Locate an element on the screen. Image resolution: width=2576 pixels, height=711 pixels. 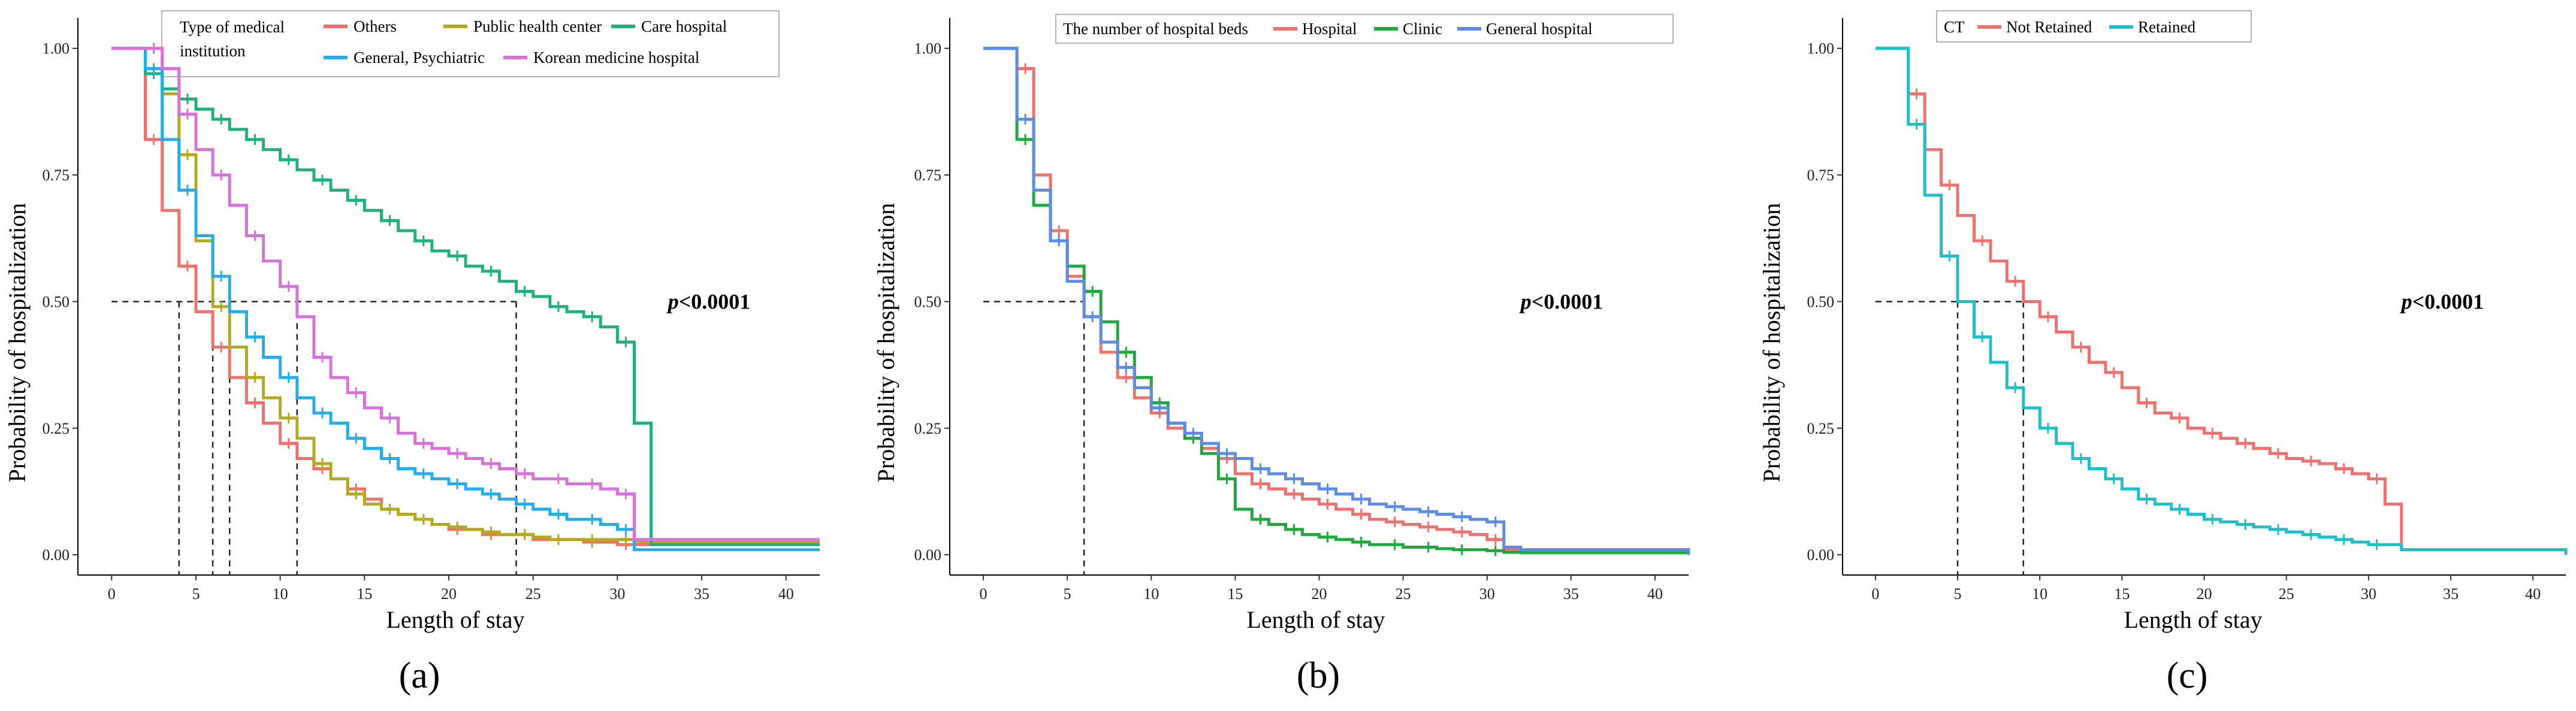
legend-label: Korean medicine hospital is located at coordinates (616, 57).